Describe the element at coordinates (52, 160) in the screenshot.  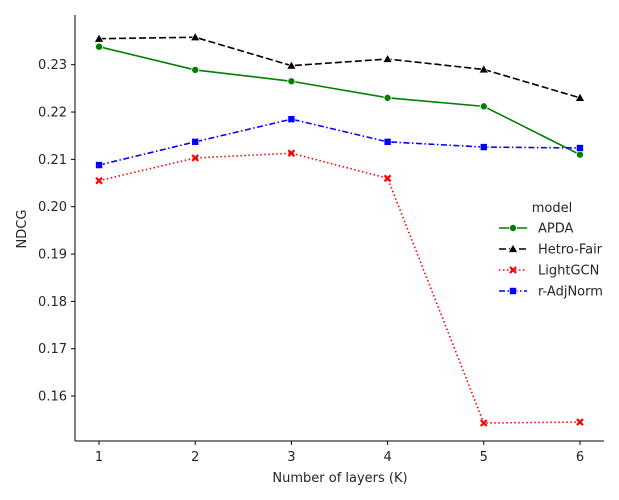
I see `y-tick-label: 0.21` at that location.